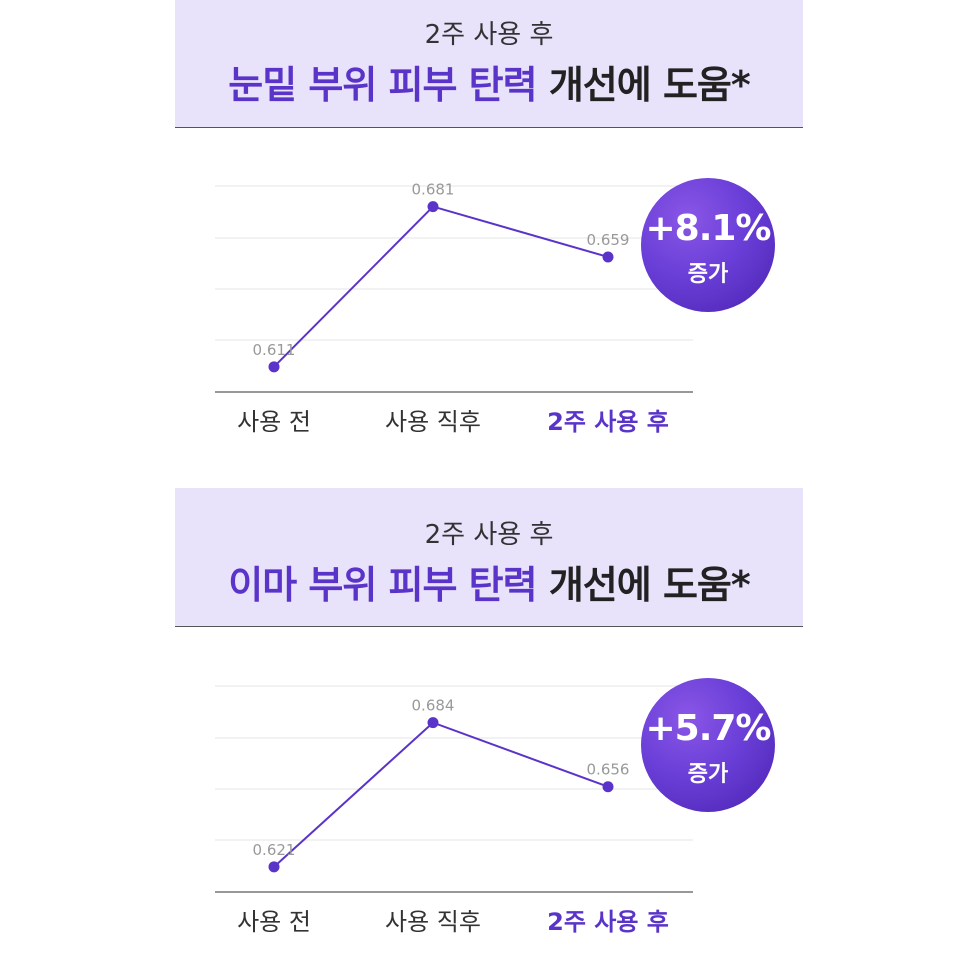 The image size is (978, 978). I want to click on badge-percent: +8.1%, so click(708, 228).